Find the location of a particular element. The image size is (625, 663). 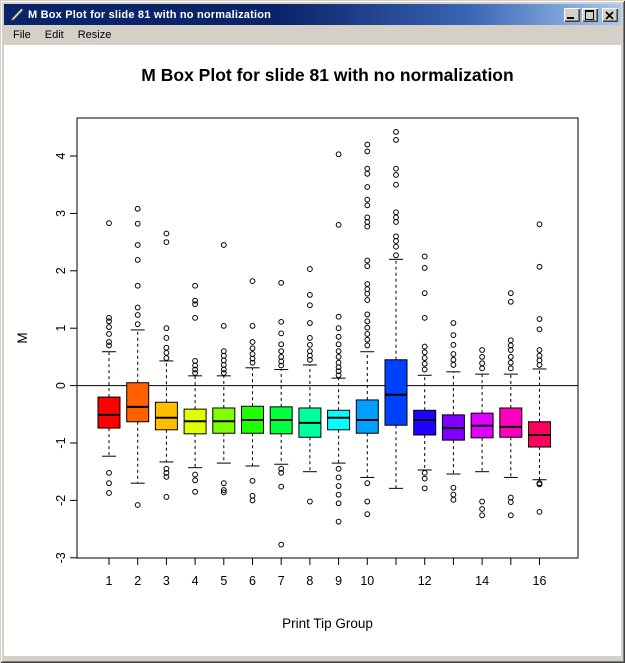

menu-edit: Edit is located at coordinates (54, 35).